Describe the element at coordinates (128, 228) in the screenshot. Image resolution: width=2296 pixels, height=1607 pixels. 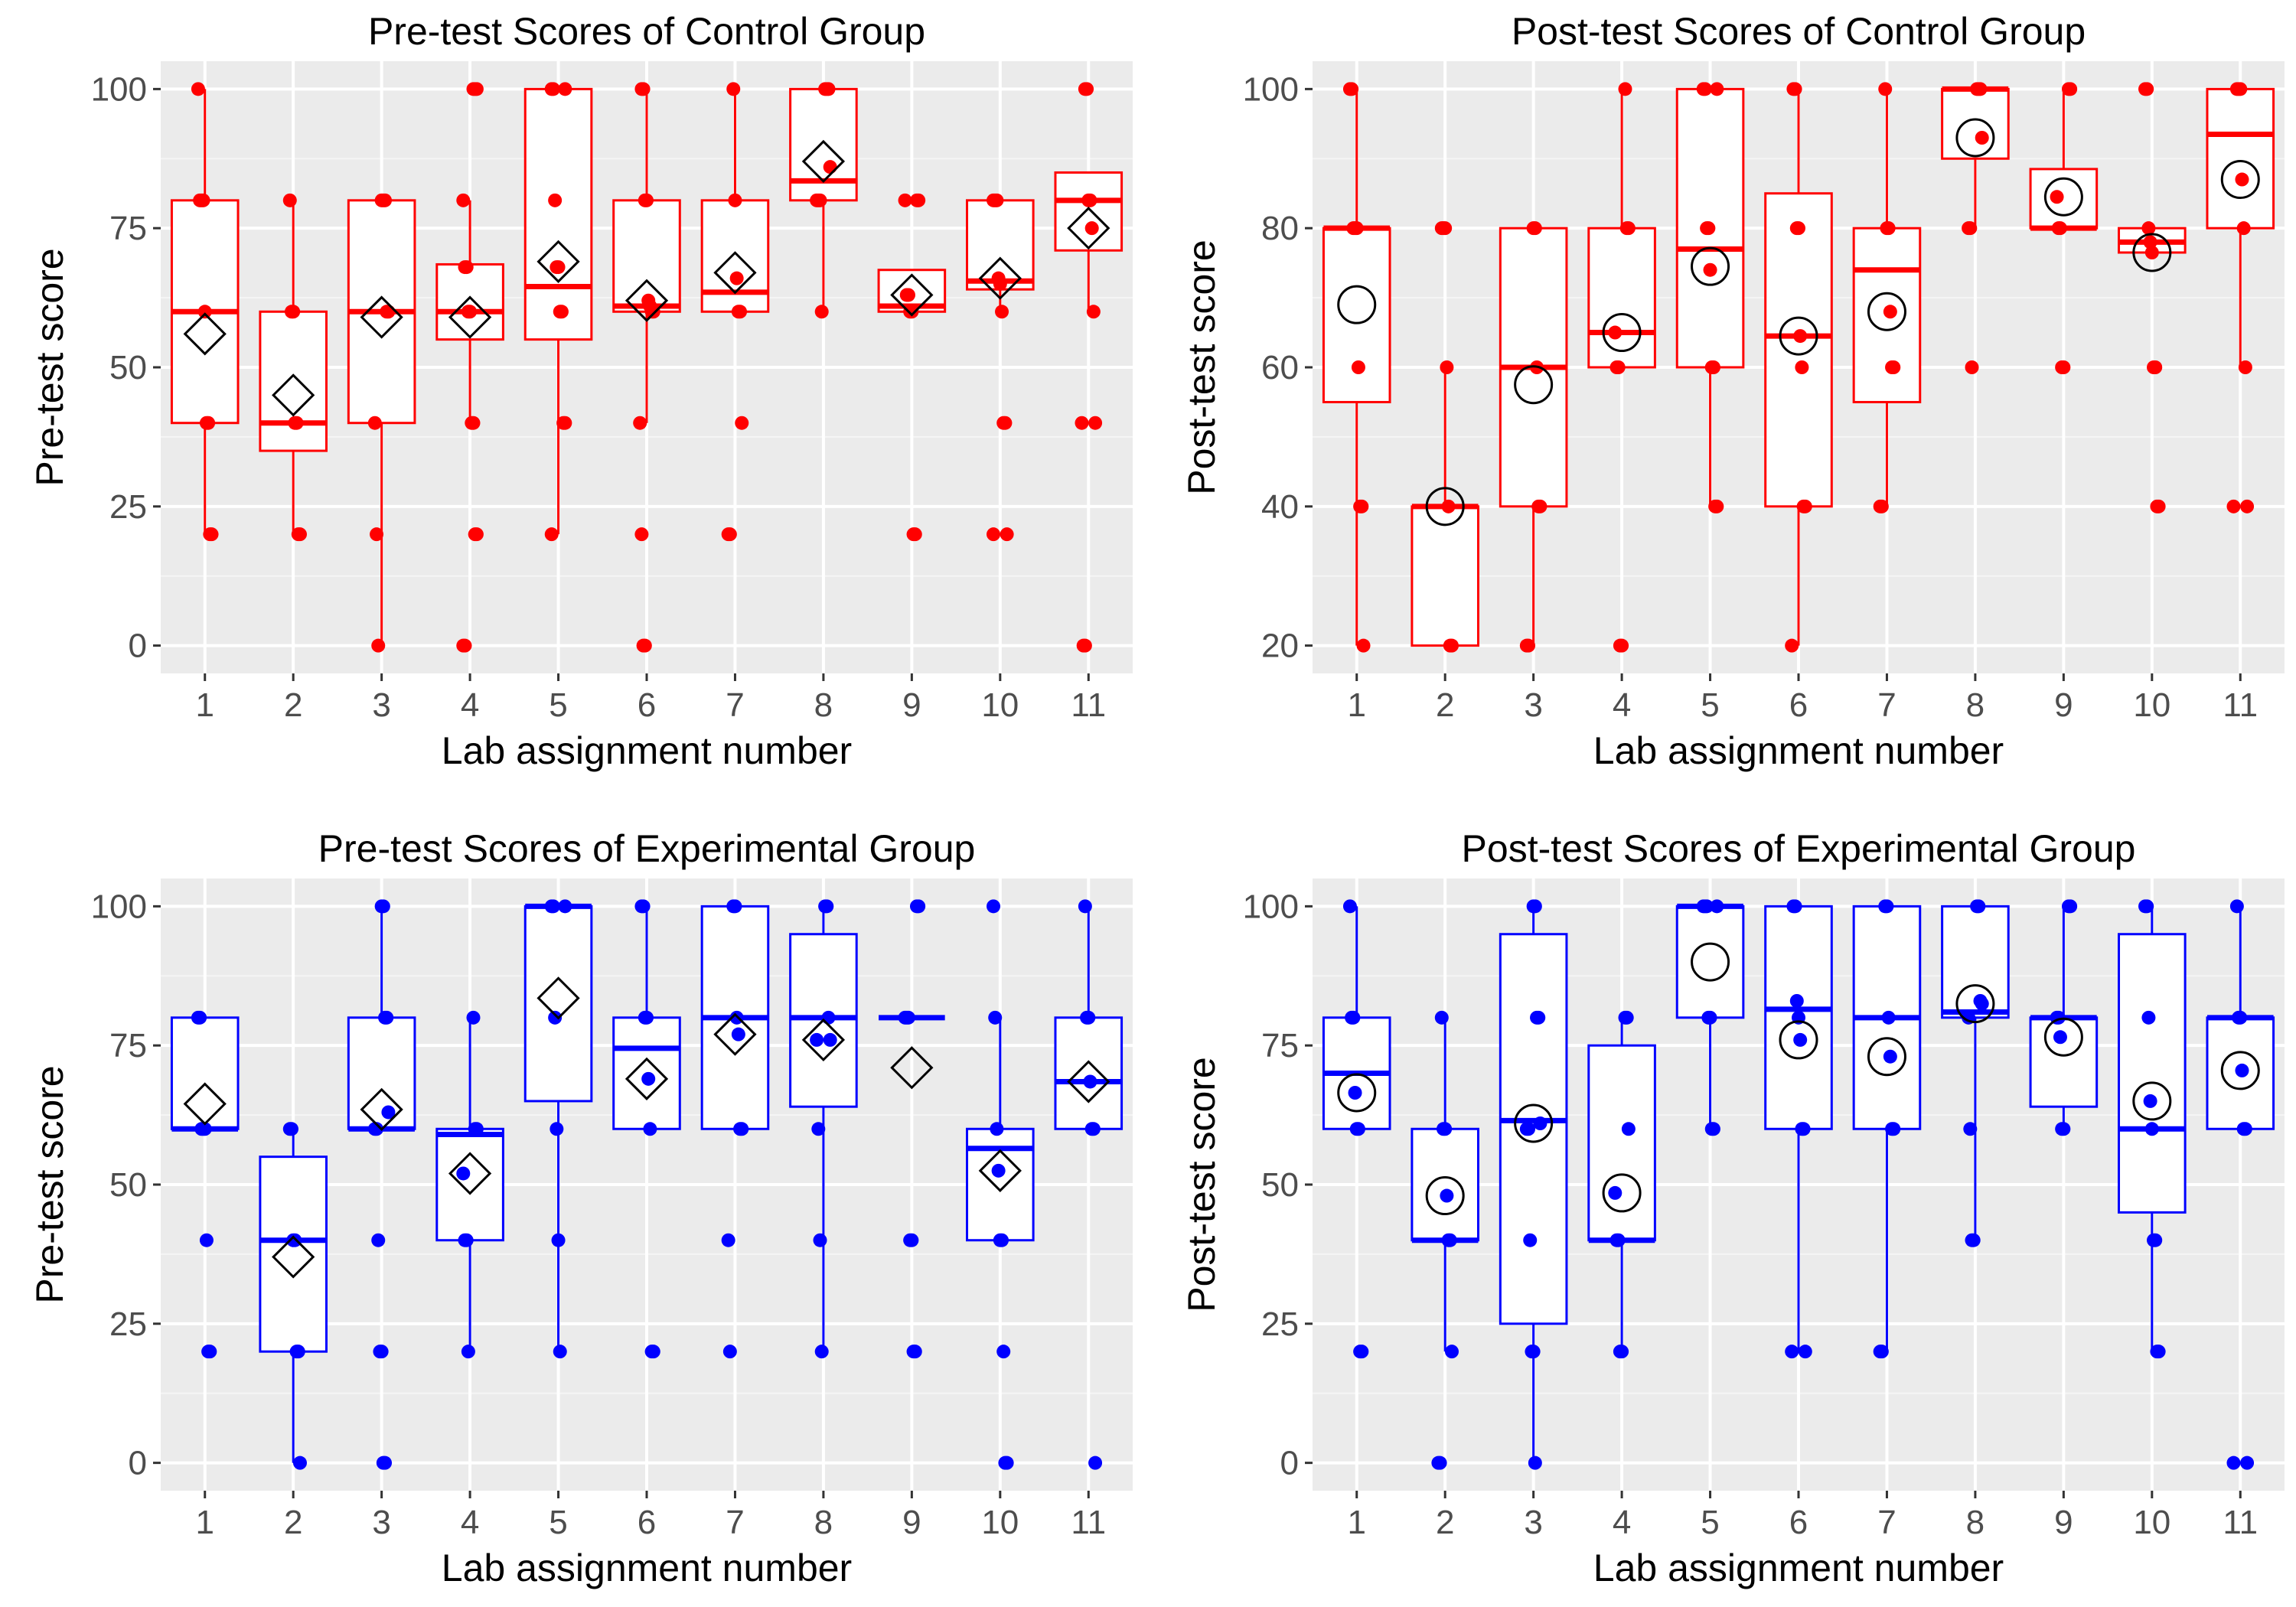
I see `y-tick-label: 75` at that location.